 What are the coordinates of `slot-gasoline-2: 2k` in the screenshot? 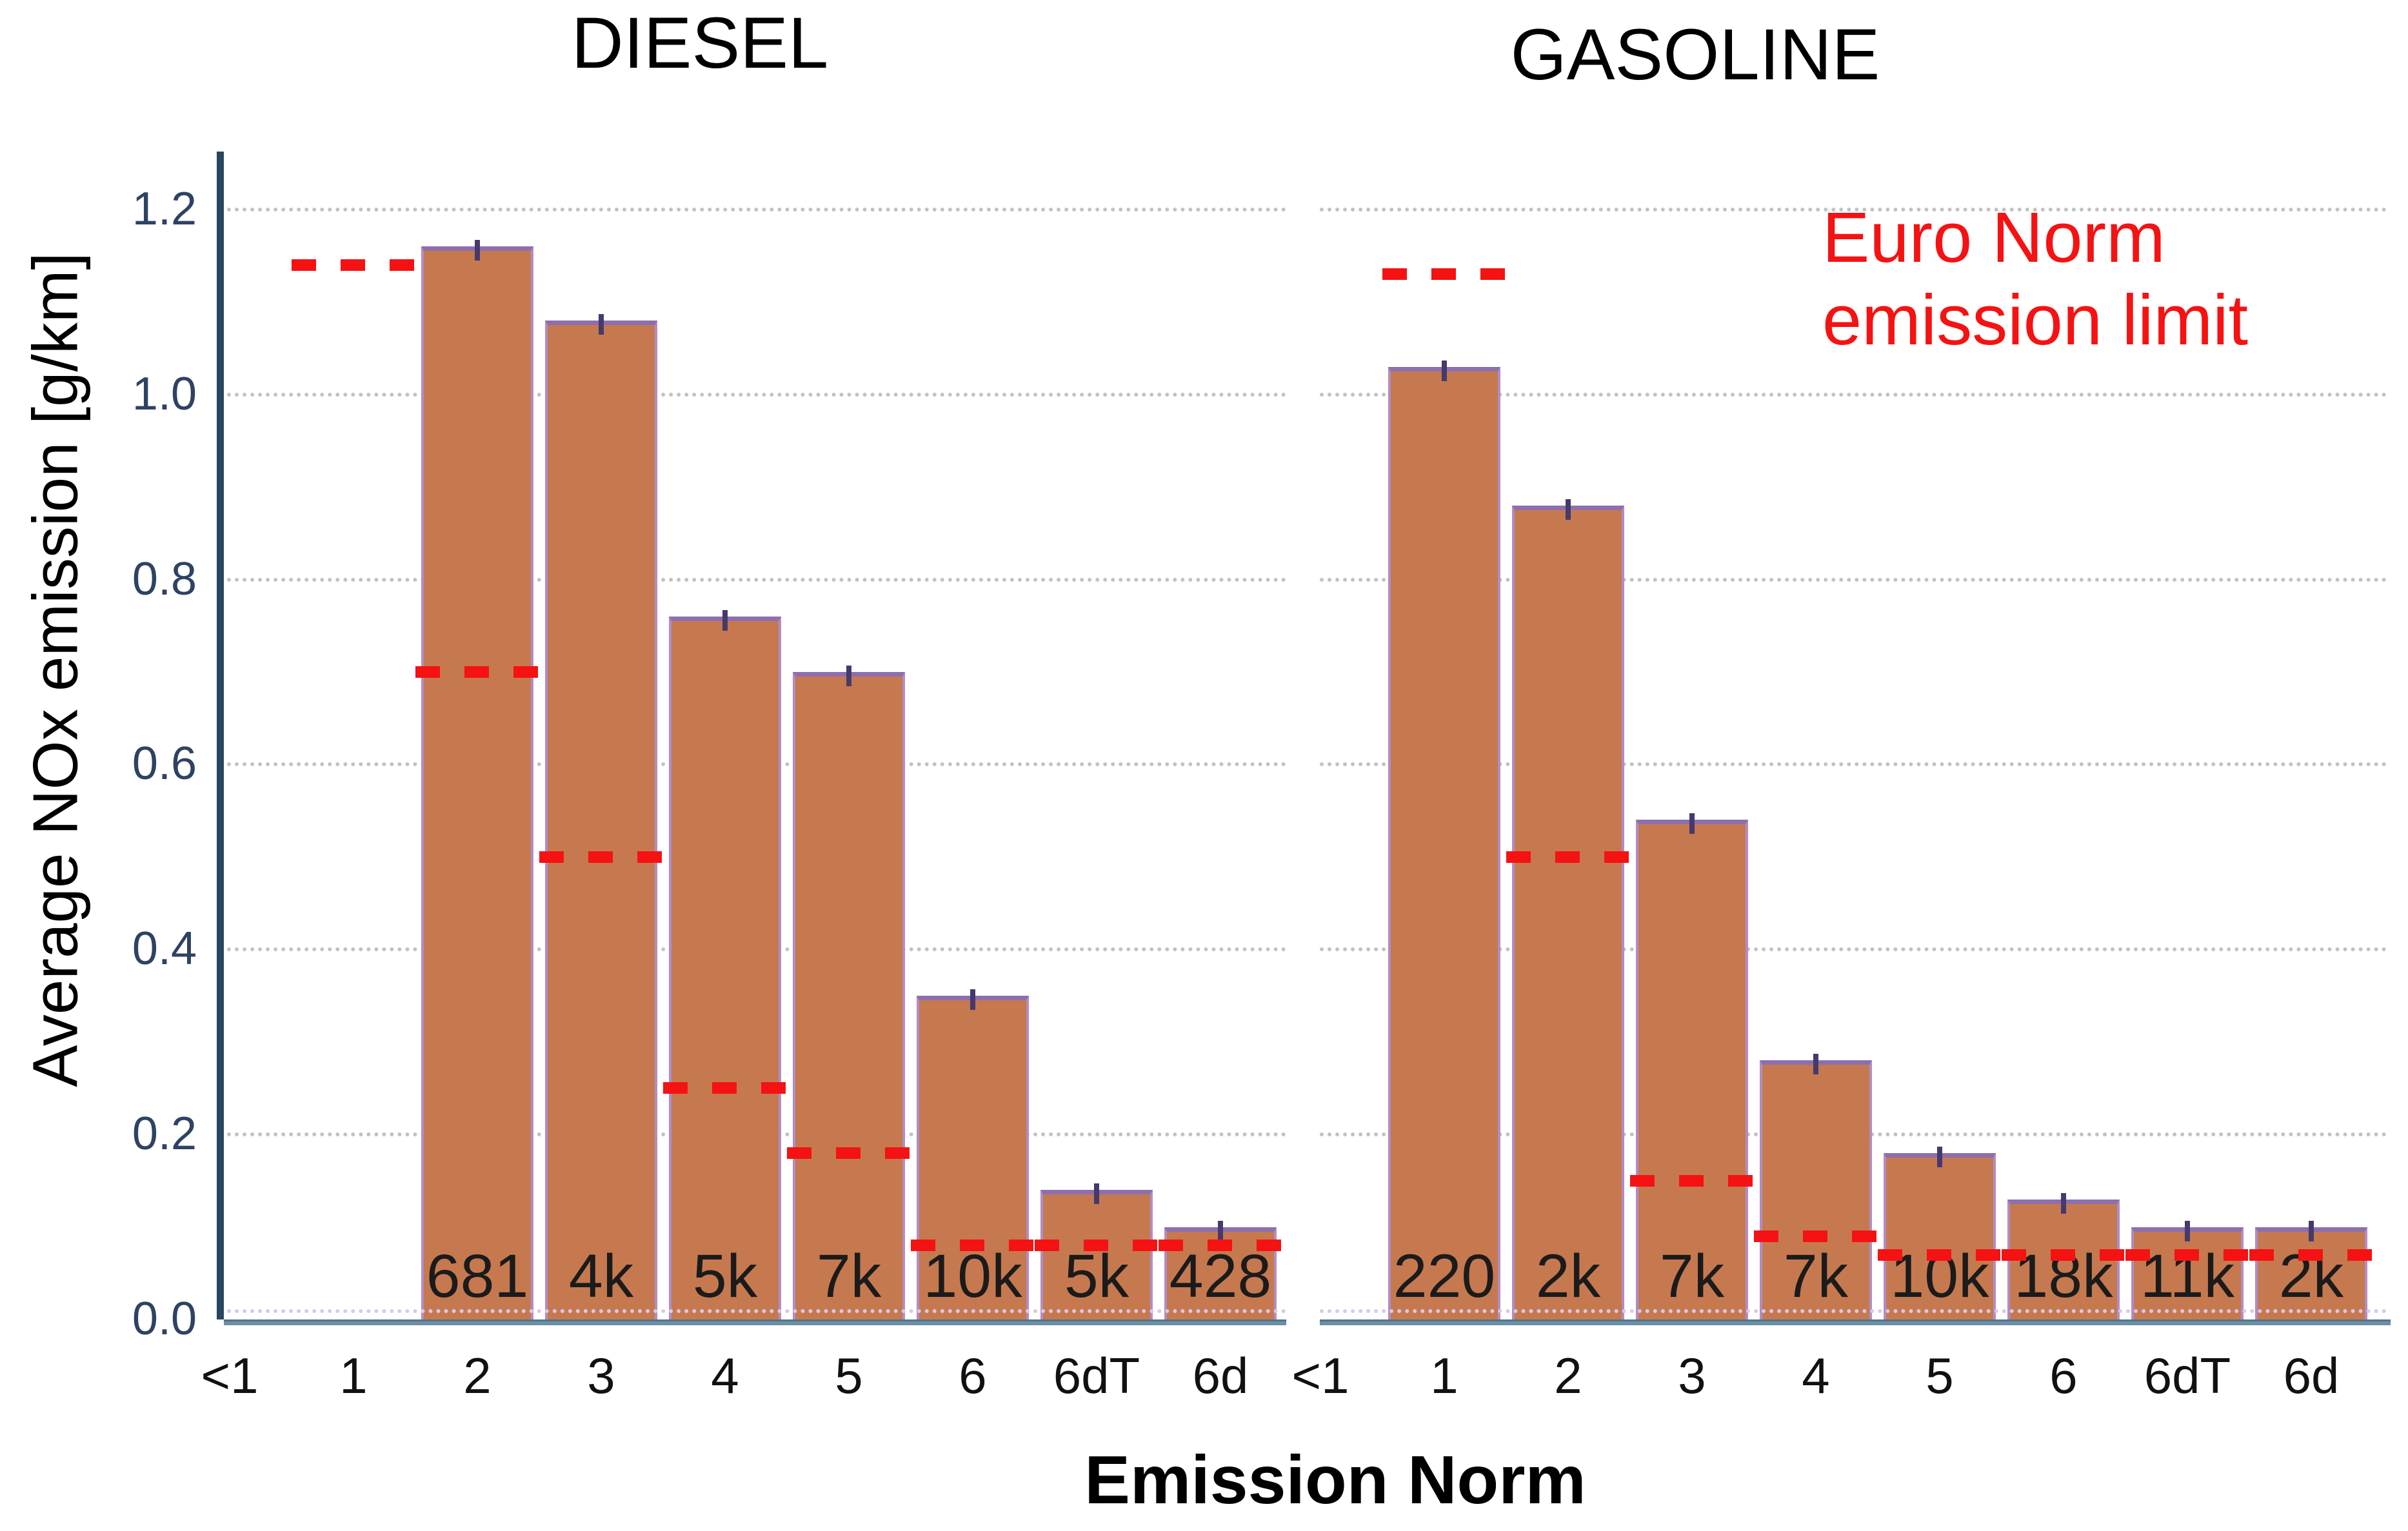 It's located at (1568, 727).